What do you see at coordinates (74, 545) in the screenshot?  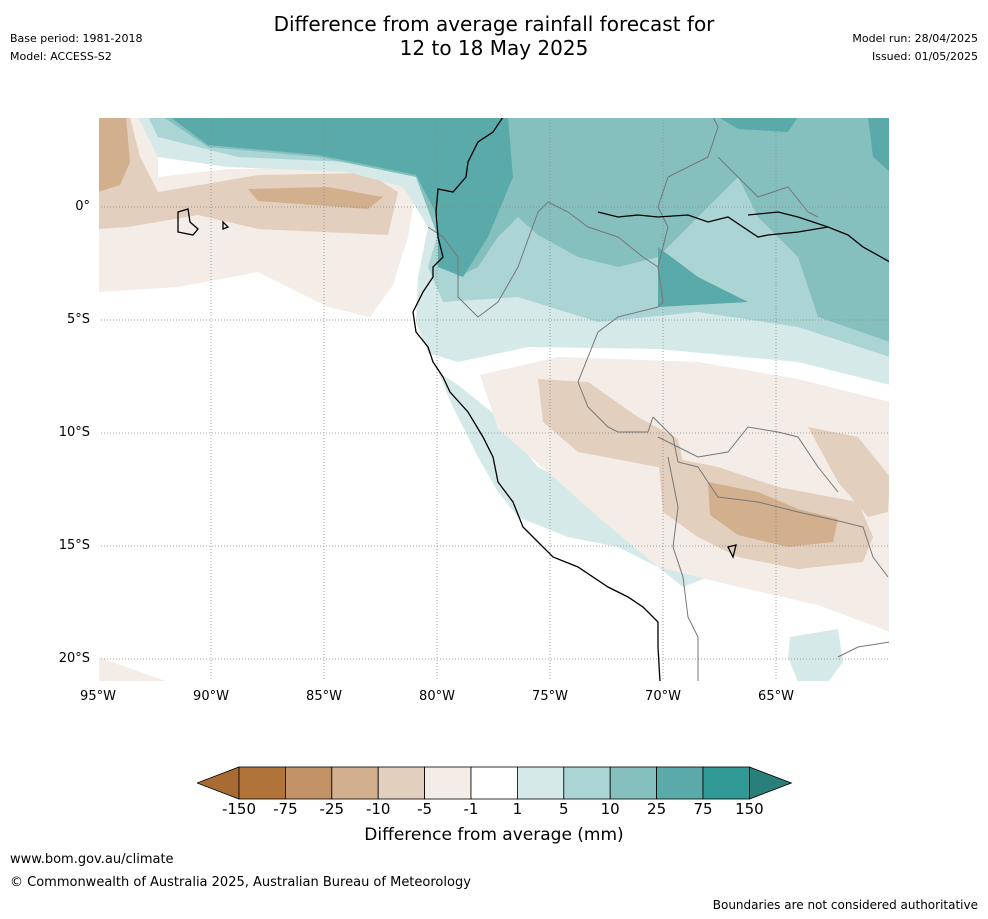 I see `lat-label-15s: 15°S` at bounding box center [74, 545].